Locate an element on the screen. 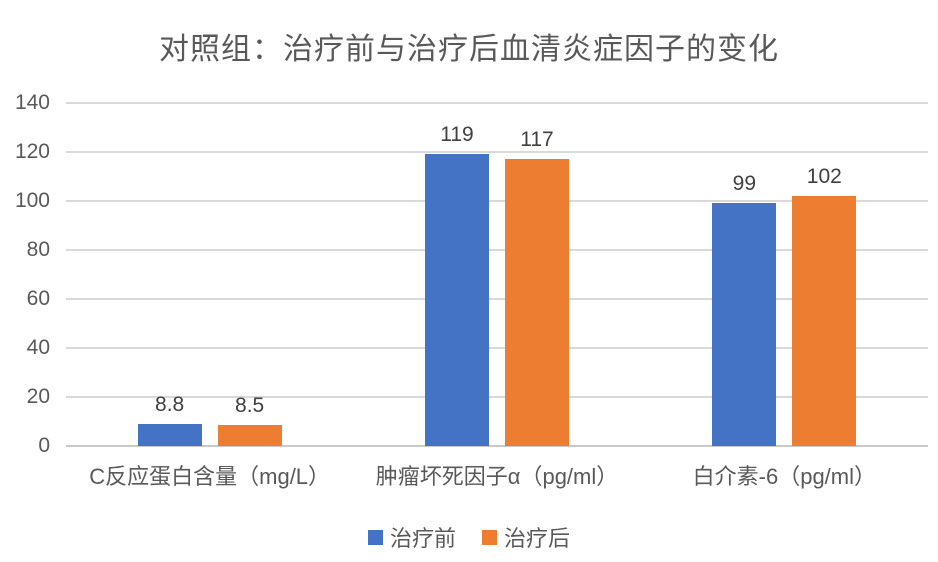  category-label: 肿瘤坏死因子α（pg/ml） is located at coordinates (497, 476).